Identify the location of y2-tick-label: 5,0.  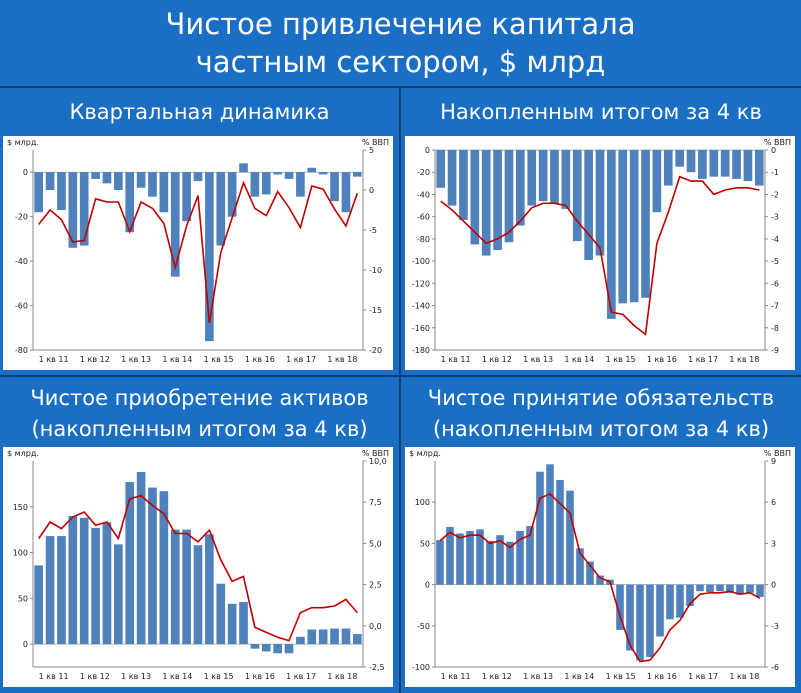
(375, 543).